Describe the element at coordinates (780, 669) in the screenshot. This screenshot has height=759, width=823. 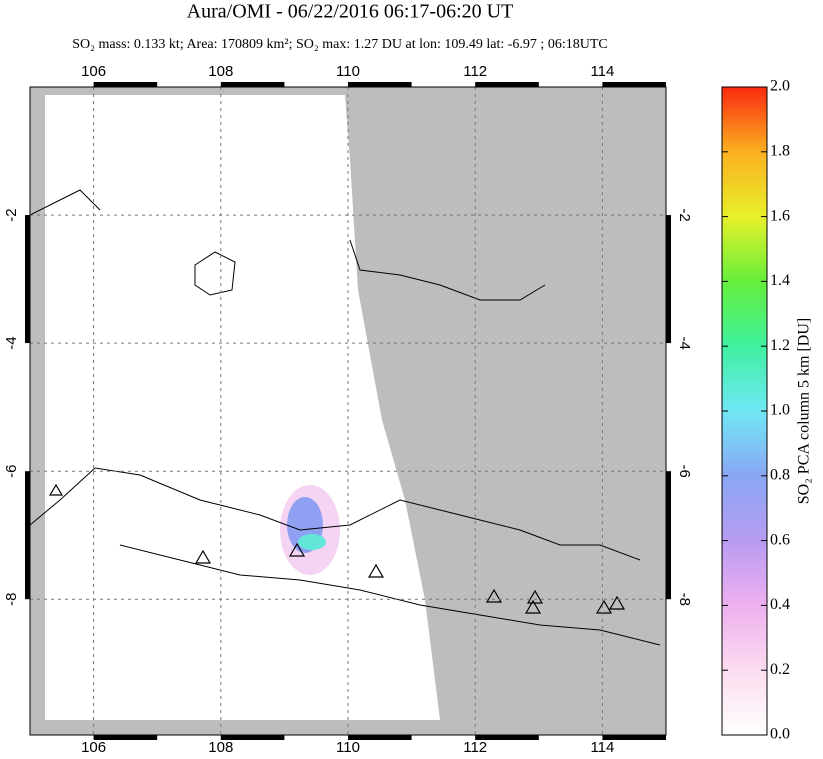
I see `colorbar-tick-label: 0.2` at that location.